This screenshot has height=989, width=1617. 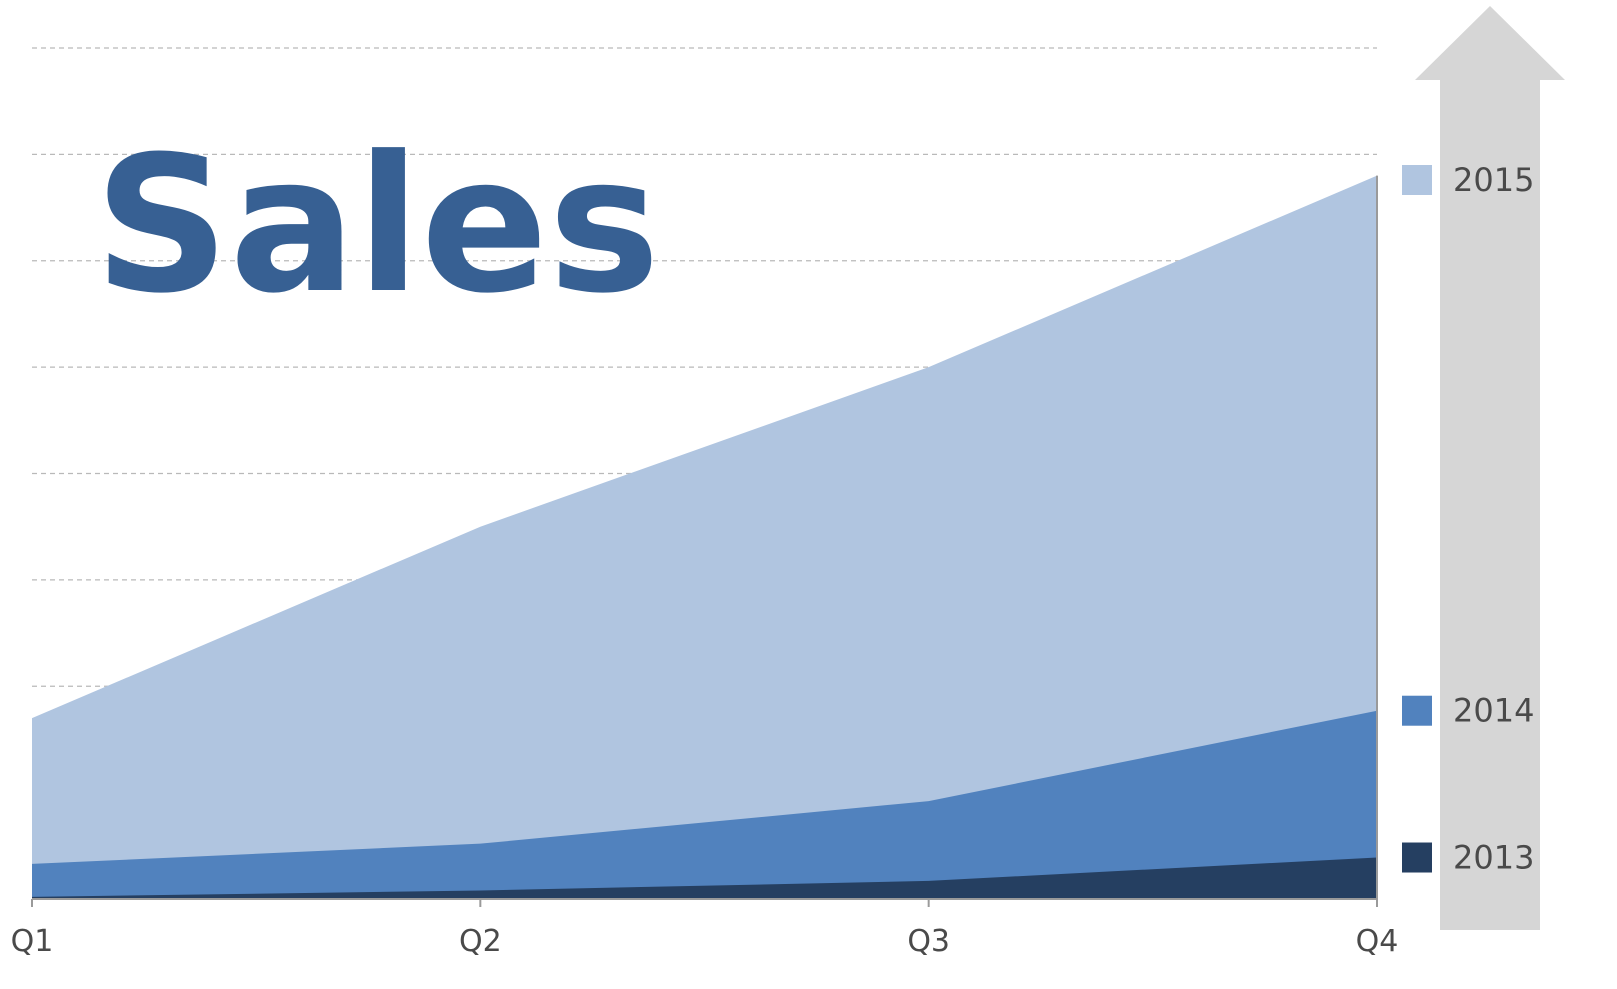 I want to click on x-tick-label: Q1, so click(x=32, y=941).